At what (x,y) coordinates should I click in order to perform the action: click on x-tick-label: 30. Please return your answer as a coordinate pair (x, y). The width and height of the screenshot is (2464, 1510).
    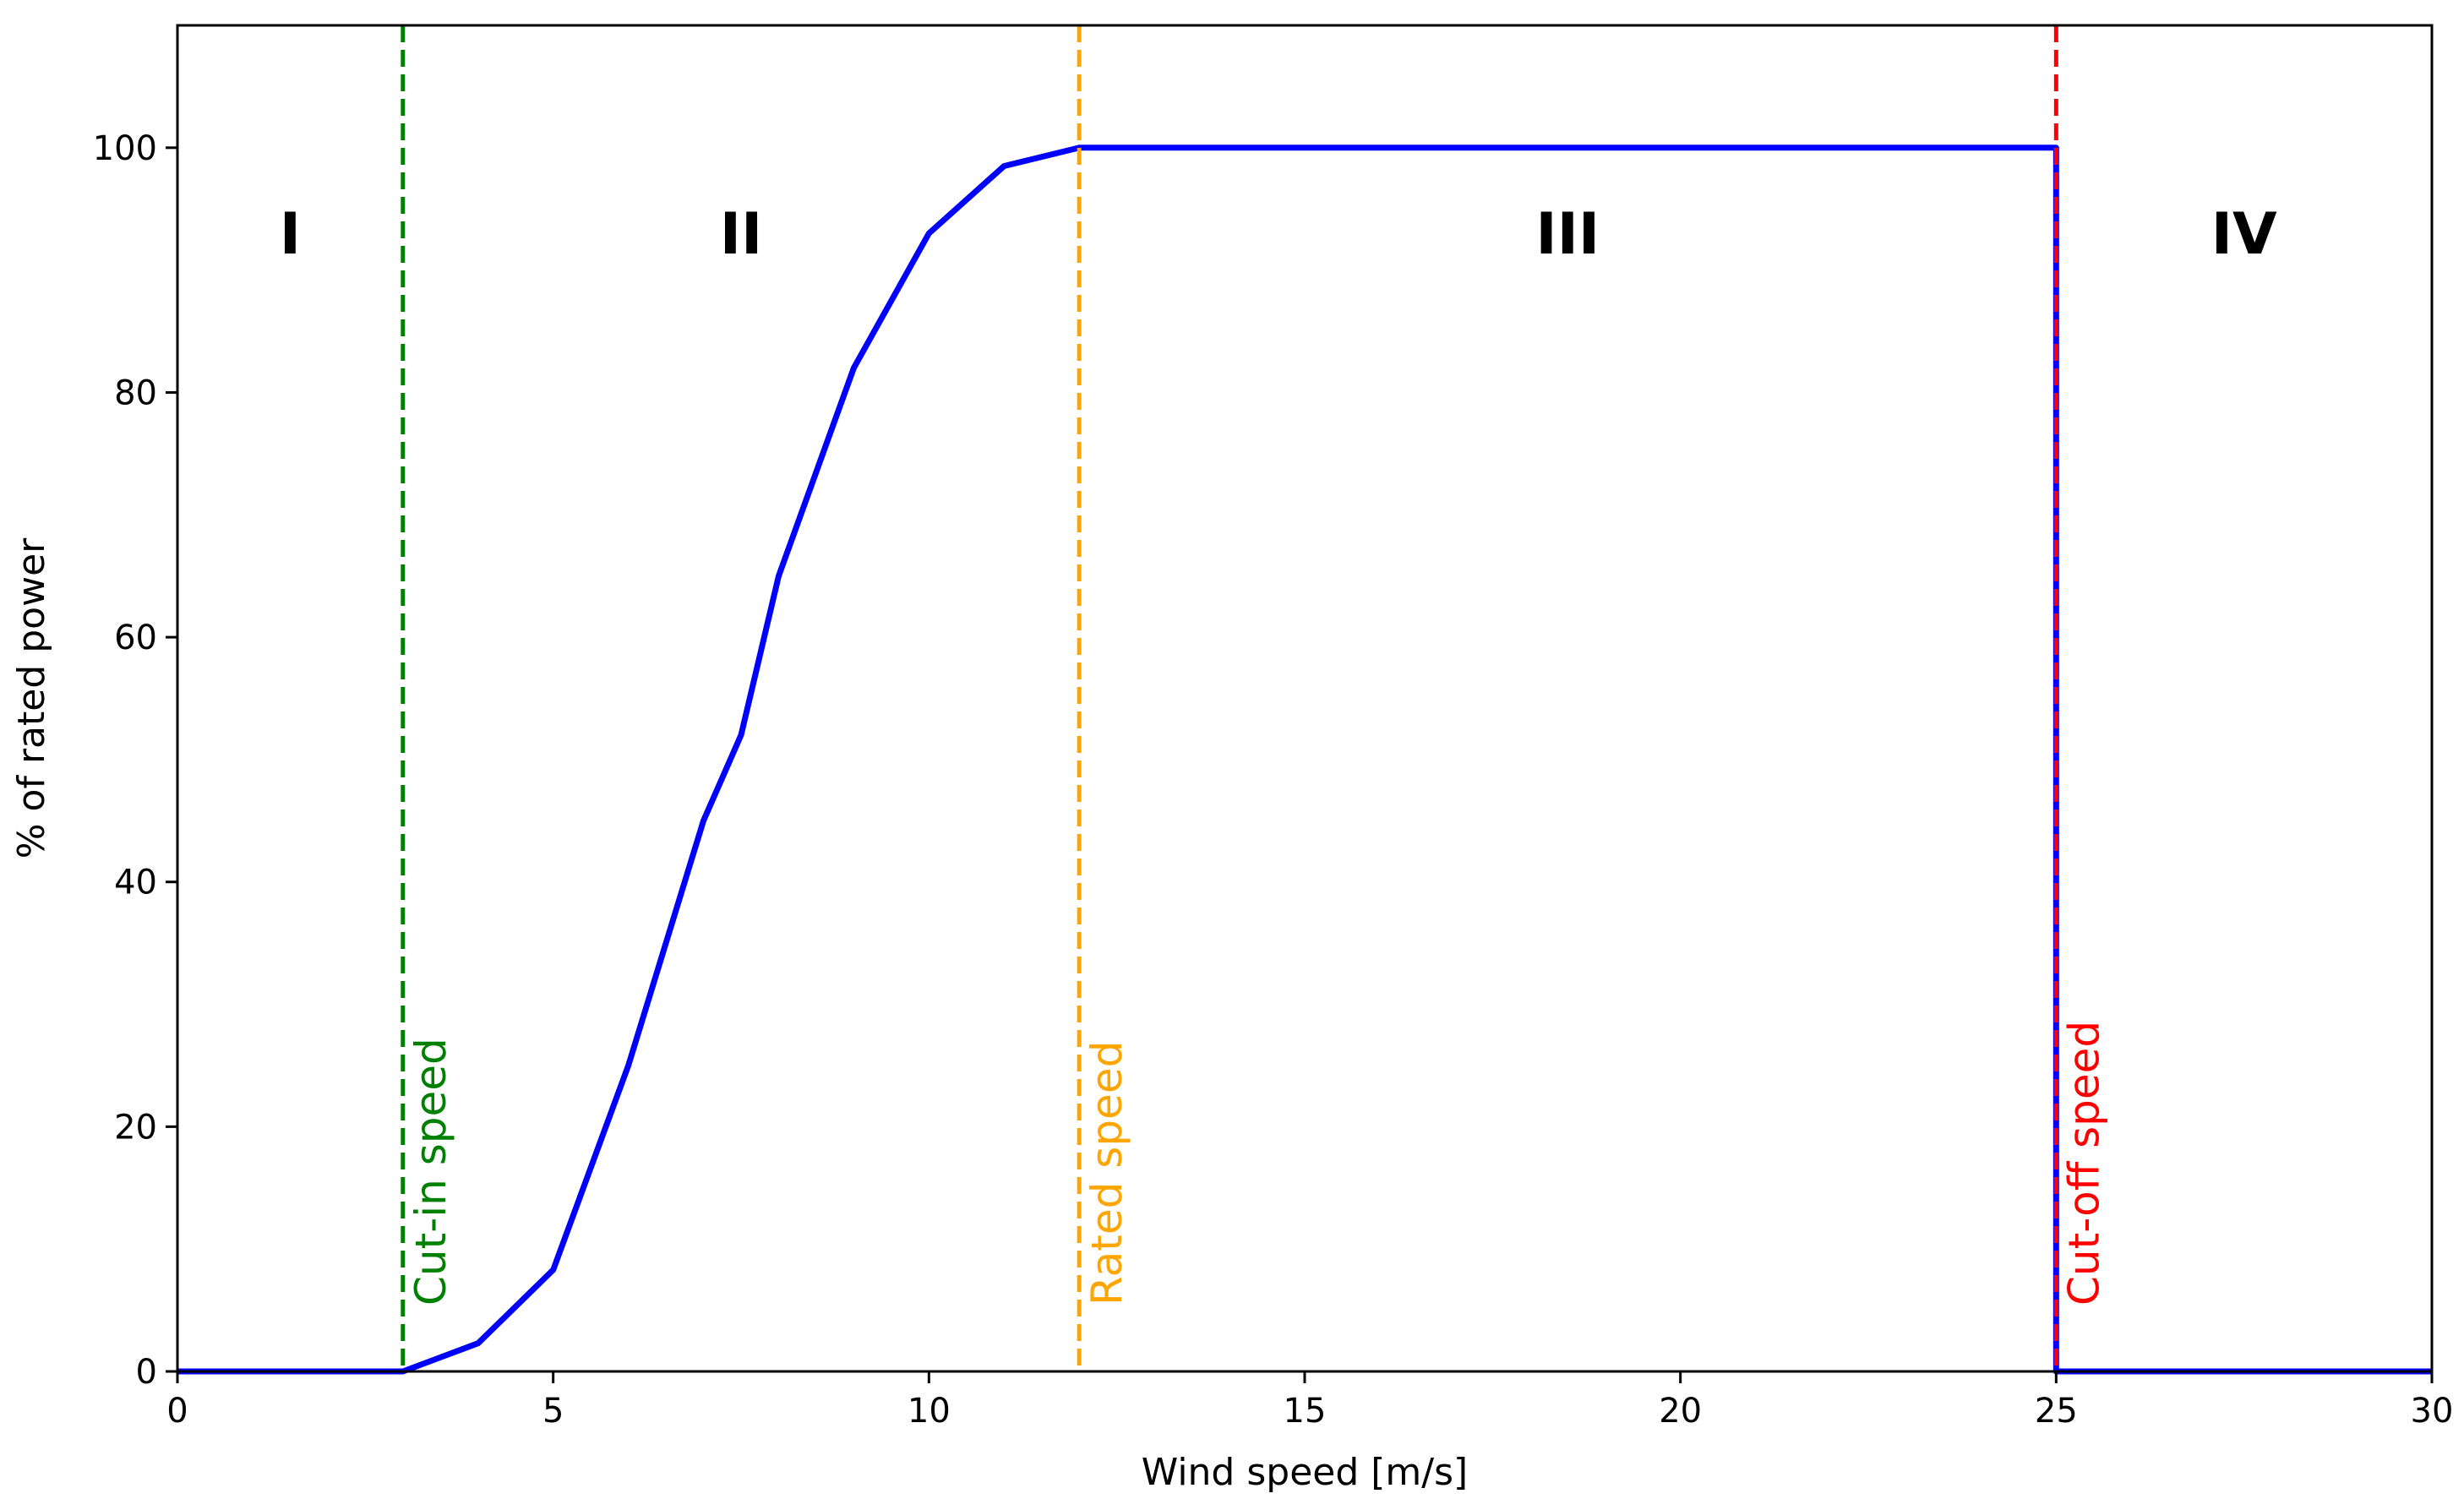
    Looking at the image, I should click on (2432, 1411).